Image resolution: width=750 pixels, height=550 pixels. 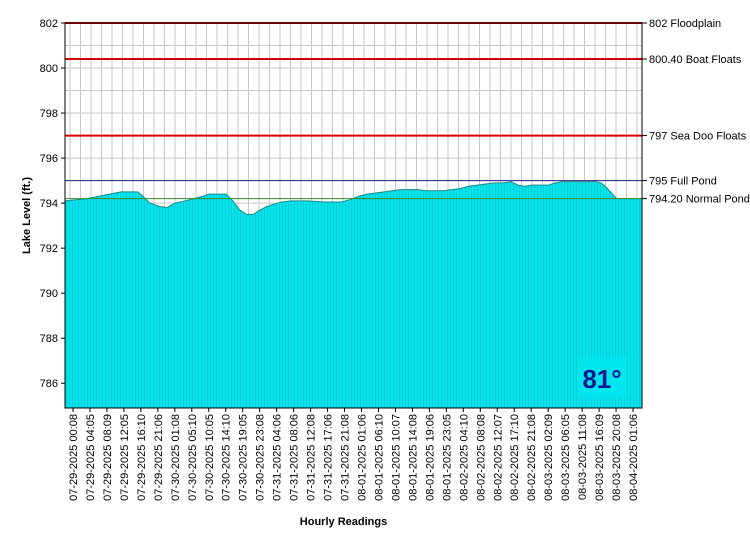 What do you see at coordinates (430, 457) in the screenshot?
I see `x-tick-label: 08-01-2025 19:06` at bounding box center [430, 457].